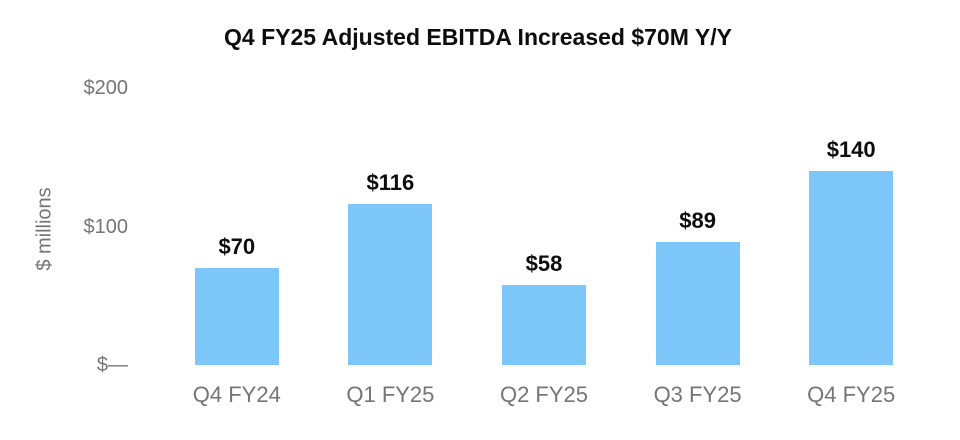  What do you see at coordinates (106, 226) in the screenshot?
I see `y-tick-label: $100` at bounding box center [106, 226].